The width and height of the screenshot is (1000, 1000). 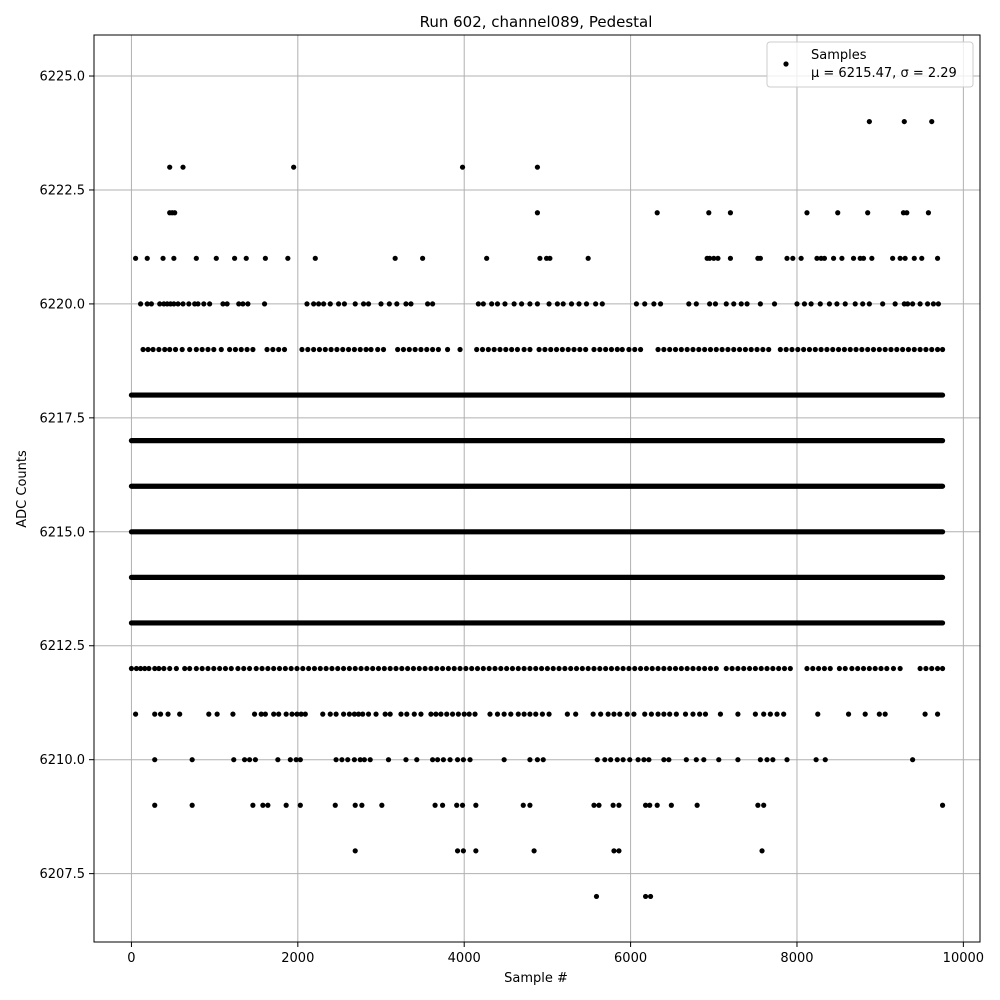 I want to click on legend-stats-label: μ = 6215.47, σ = 2.29, so click(x=884, y=73).